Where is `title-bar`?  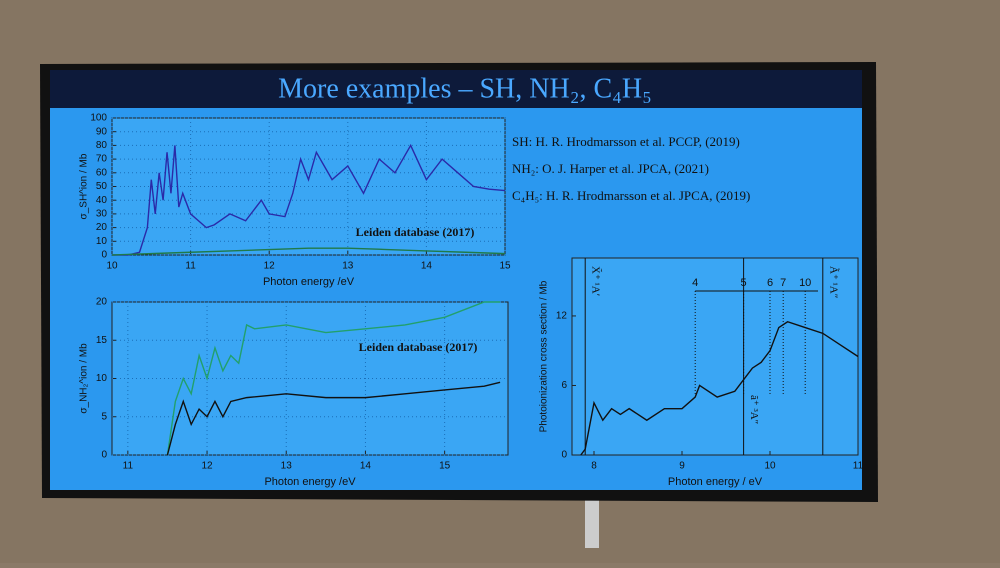
title-bar is located at coordinates (456, 90).